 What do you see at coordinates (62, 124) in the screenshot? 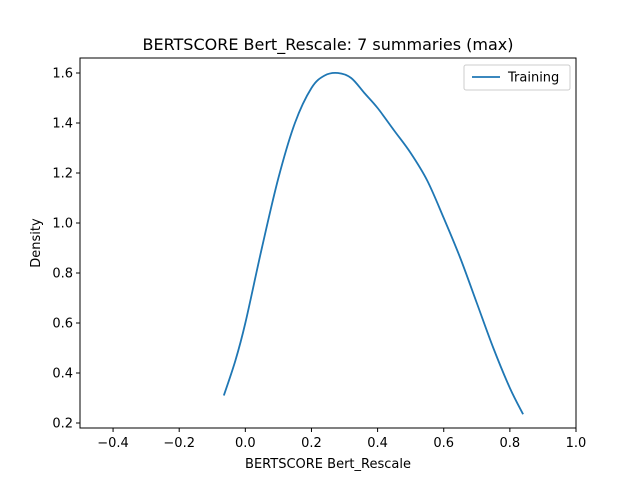
I see `y-tick-label: 1.4` at bounding box center [62, 124].